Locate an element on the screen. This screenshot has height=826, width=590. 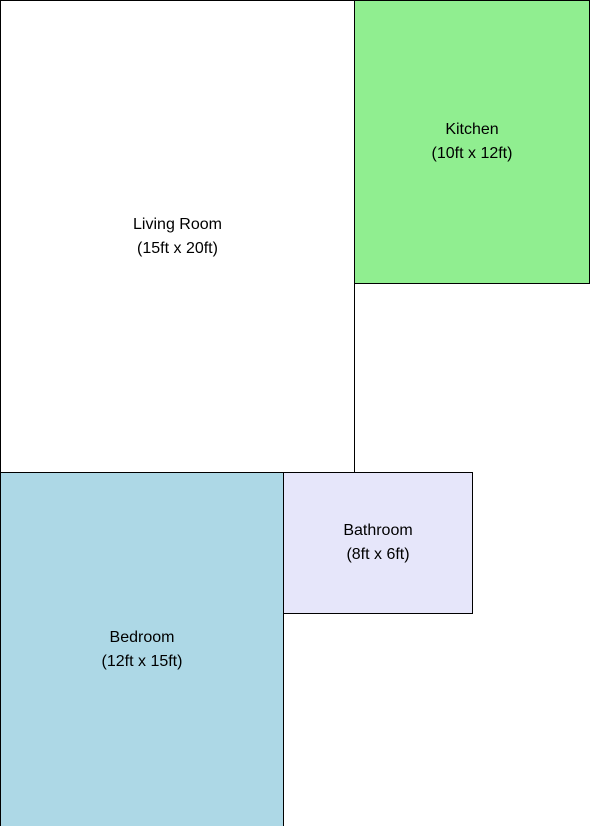
living-room-label: Living Room is located at coordinates (177, 224).